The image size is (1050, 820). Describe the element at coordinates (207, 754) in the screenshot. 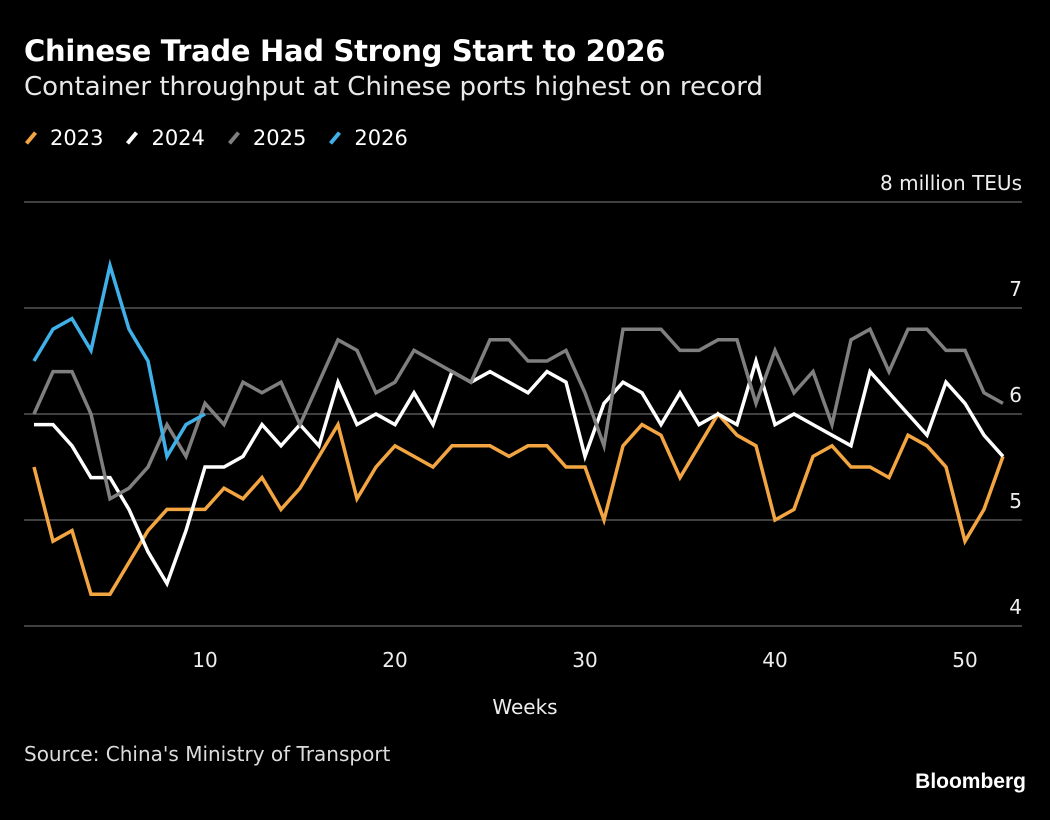

I see `source-note: Source: China's Ministry of Transport` at that location.